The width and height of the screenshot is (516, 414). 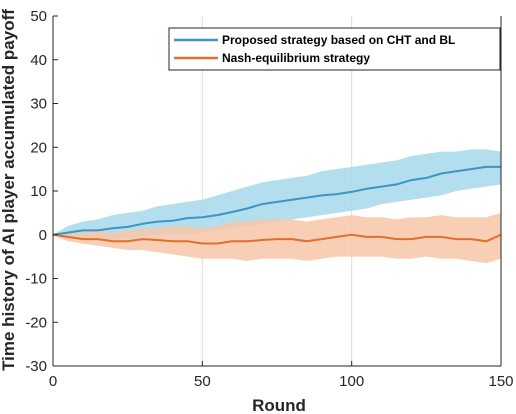 I want to click on x-tick-label-150: 150, so click(x=500, y=381).